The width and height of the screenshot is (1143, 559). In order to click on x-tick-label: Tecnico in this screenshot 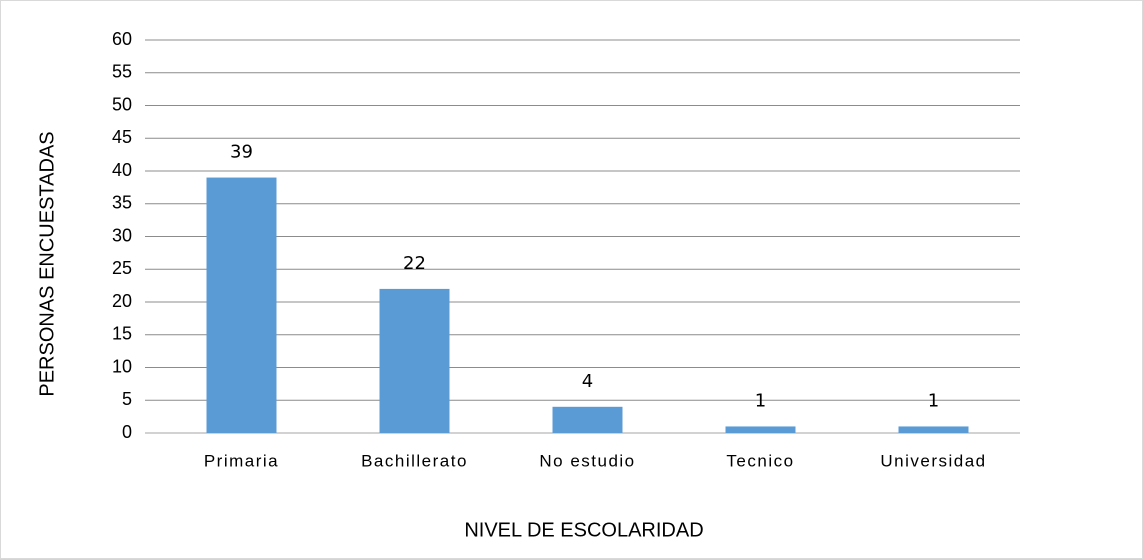, I will do `click(760, 460)`.